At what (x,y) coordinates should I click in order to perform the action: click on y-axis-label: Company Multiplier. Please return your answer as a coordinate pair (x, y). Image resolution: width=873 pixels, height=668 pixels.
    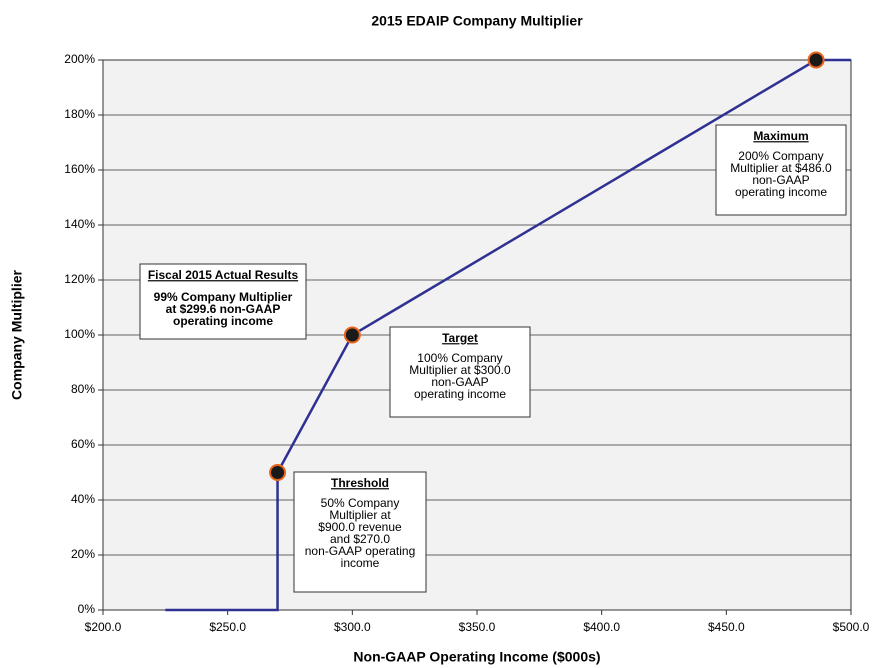
    Looking at the image, I should click on (17, 335).